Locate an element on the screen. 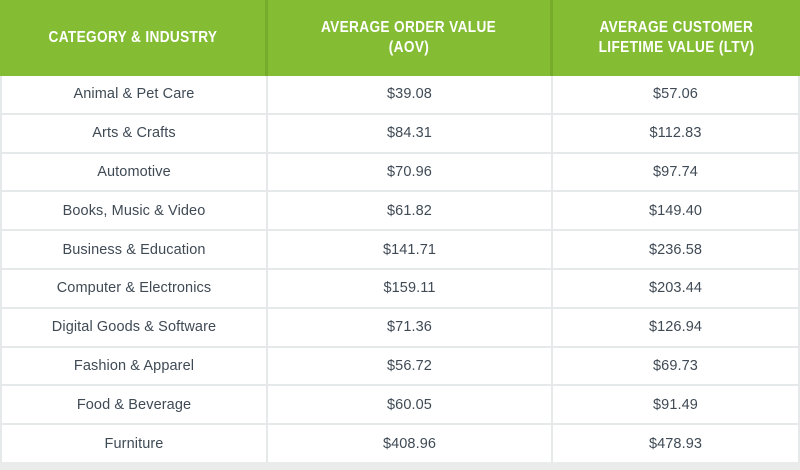  table-row: Furniture $408.96 $478.93 is located at coordinates (400, 443).